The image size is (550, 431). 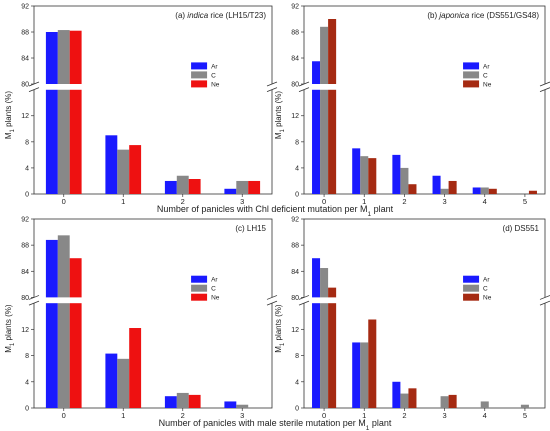 I want to click on y-tick-label: 92, so click(x=295, y=7).